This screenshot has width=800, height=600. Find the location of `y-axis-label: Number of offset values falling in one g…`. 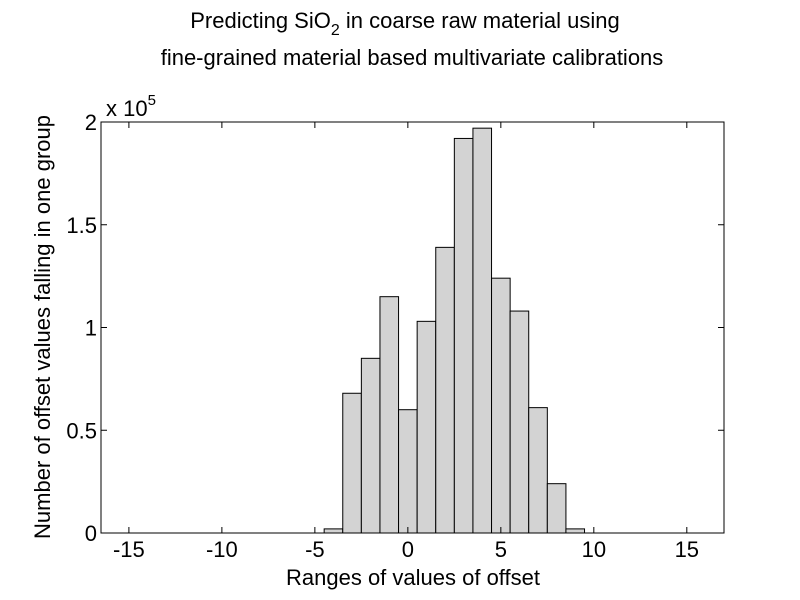

y-axis-label: Number of offset values falling in one g… is located at coordinates (42, 327).